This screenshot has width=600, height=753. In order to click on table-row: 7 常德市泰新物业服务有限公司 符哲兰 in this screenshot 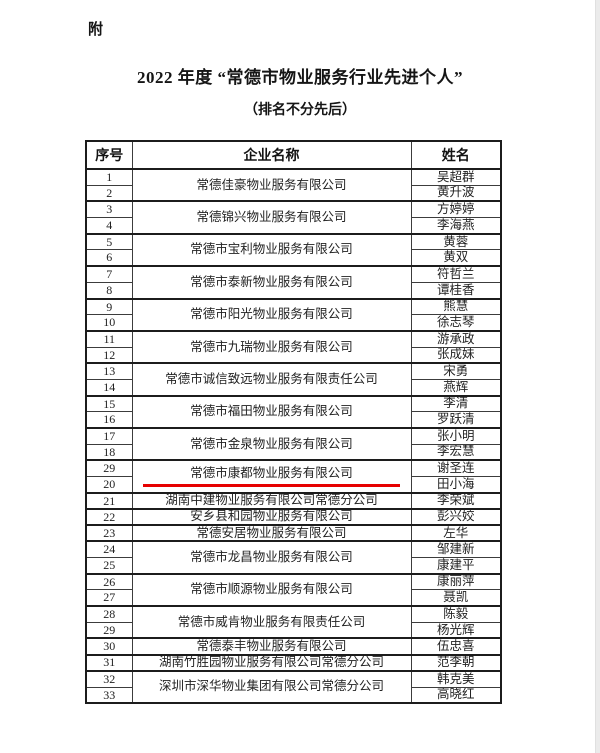, I will do `click(293, 282)`.